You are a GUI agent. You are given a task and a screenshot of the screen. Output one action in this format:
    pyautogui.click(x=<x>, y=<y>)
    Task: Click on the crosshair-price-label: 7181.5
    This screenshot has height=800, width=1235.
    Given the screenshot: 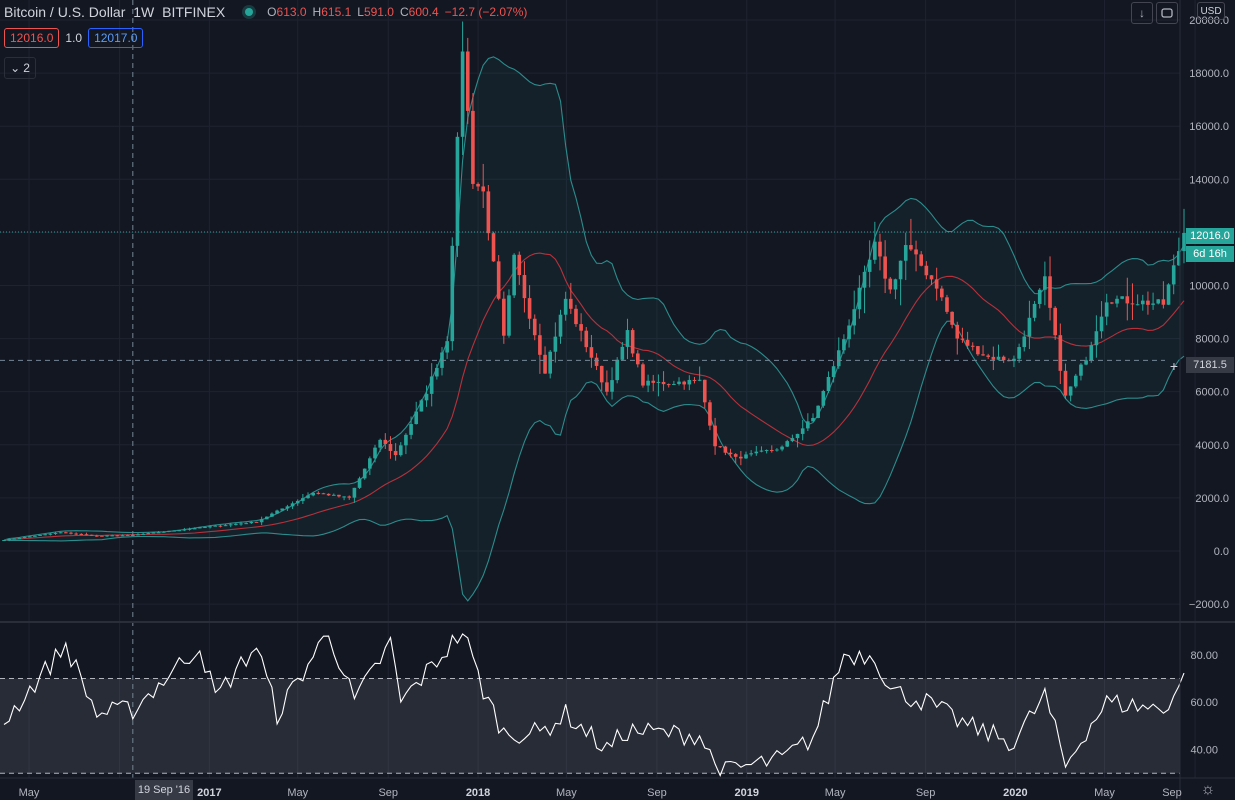 What is the action you would take?
    pyautogui.click(x=1210, y=365)
    